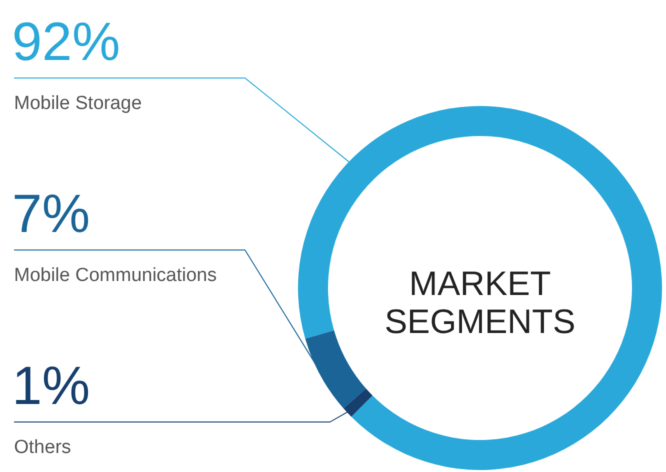 The width and height of the screenshot is (666, 472). What do you see at coordinates (66, 42) in the screenshot?
I see `data-label: 92%` at bounding box center [66, 42].